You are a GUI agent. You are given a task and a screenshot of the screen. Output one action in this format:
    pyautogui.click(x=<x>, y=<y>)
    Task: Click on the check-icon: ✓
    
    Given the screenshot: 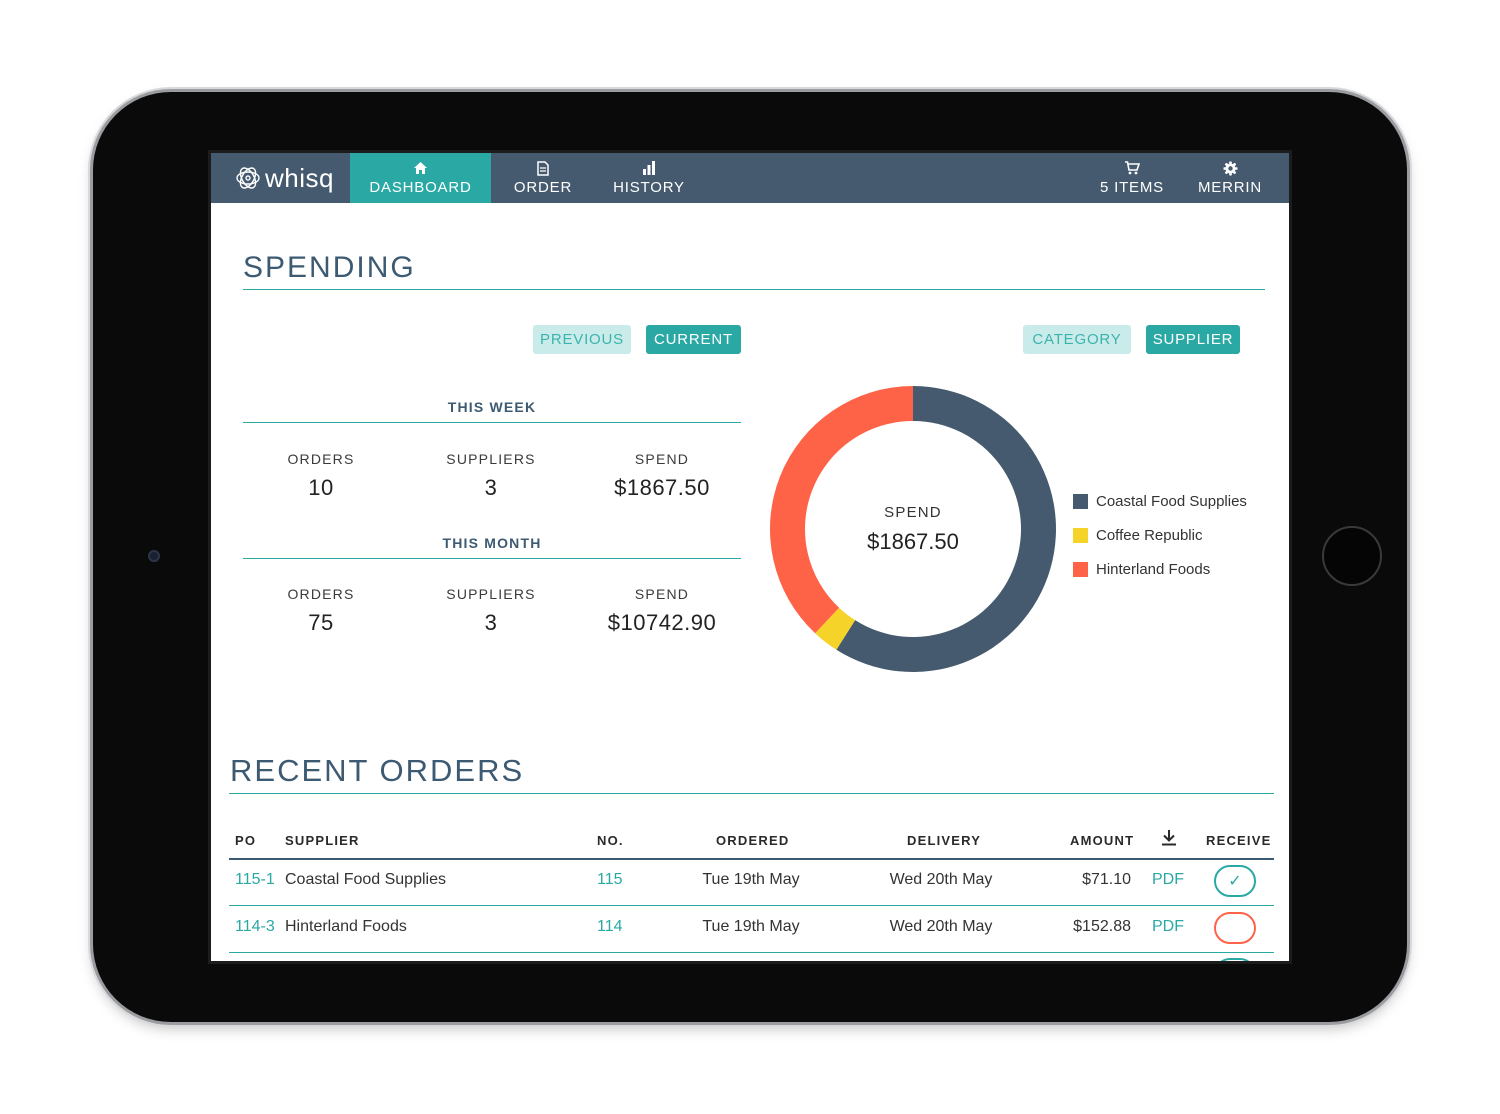 What is the action you would take?
    pyautogui.click(x=1235, y=881)
    